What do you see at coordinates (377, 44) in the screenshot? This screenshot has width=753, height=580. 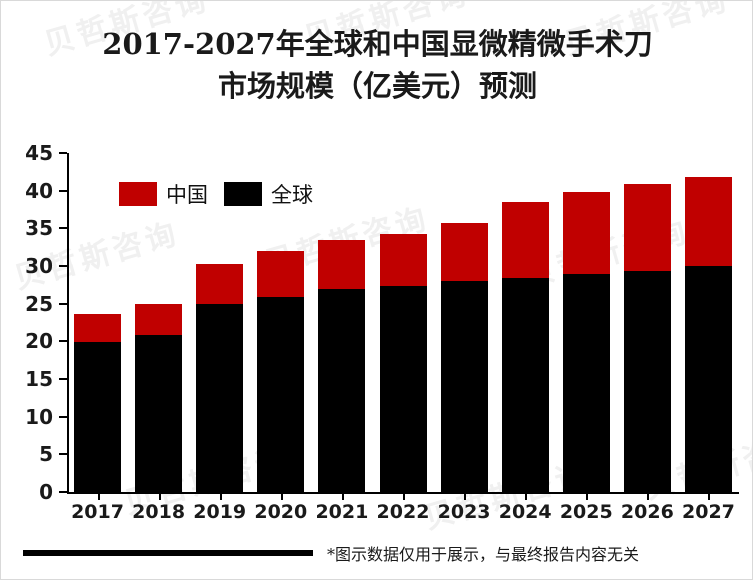 I see `chart-title-line-1: 2017-2027年全球和中国显微精微手术刀` at bounding box center [377, 44].